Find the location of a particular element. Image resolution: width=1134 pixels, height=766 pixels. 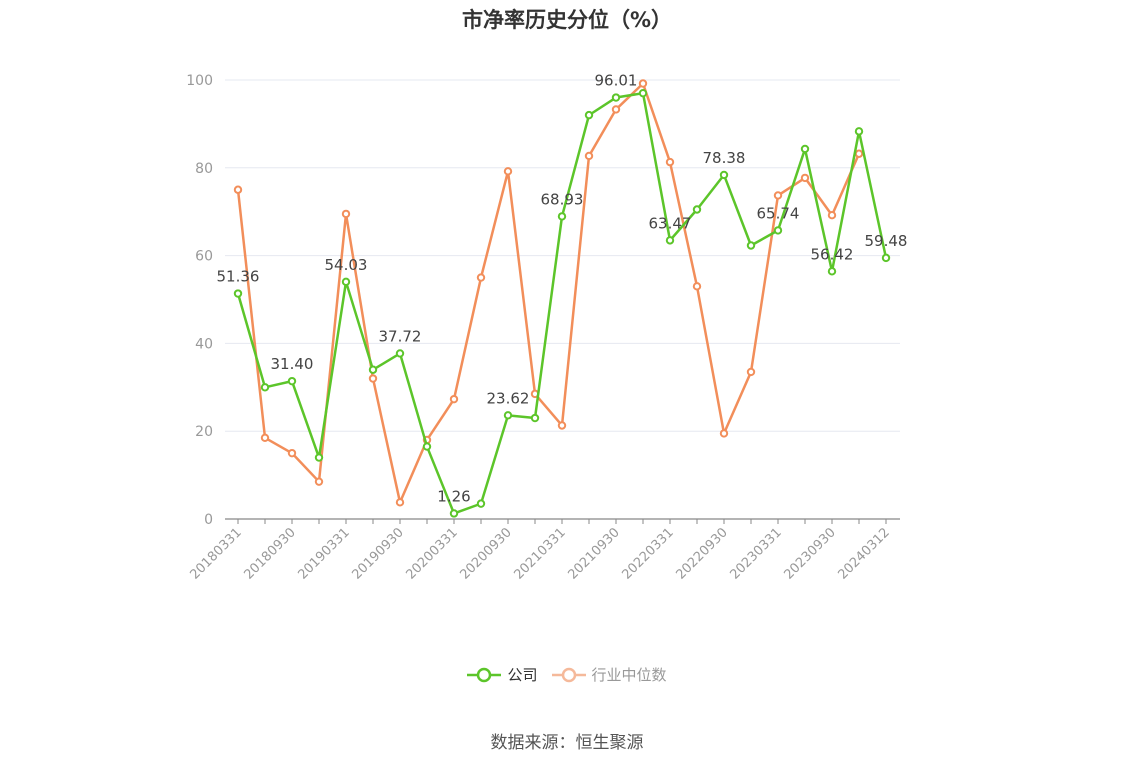

y-axis-ticks: 0 20 40 60 80 100 is located at coordinates (199, 300).